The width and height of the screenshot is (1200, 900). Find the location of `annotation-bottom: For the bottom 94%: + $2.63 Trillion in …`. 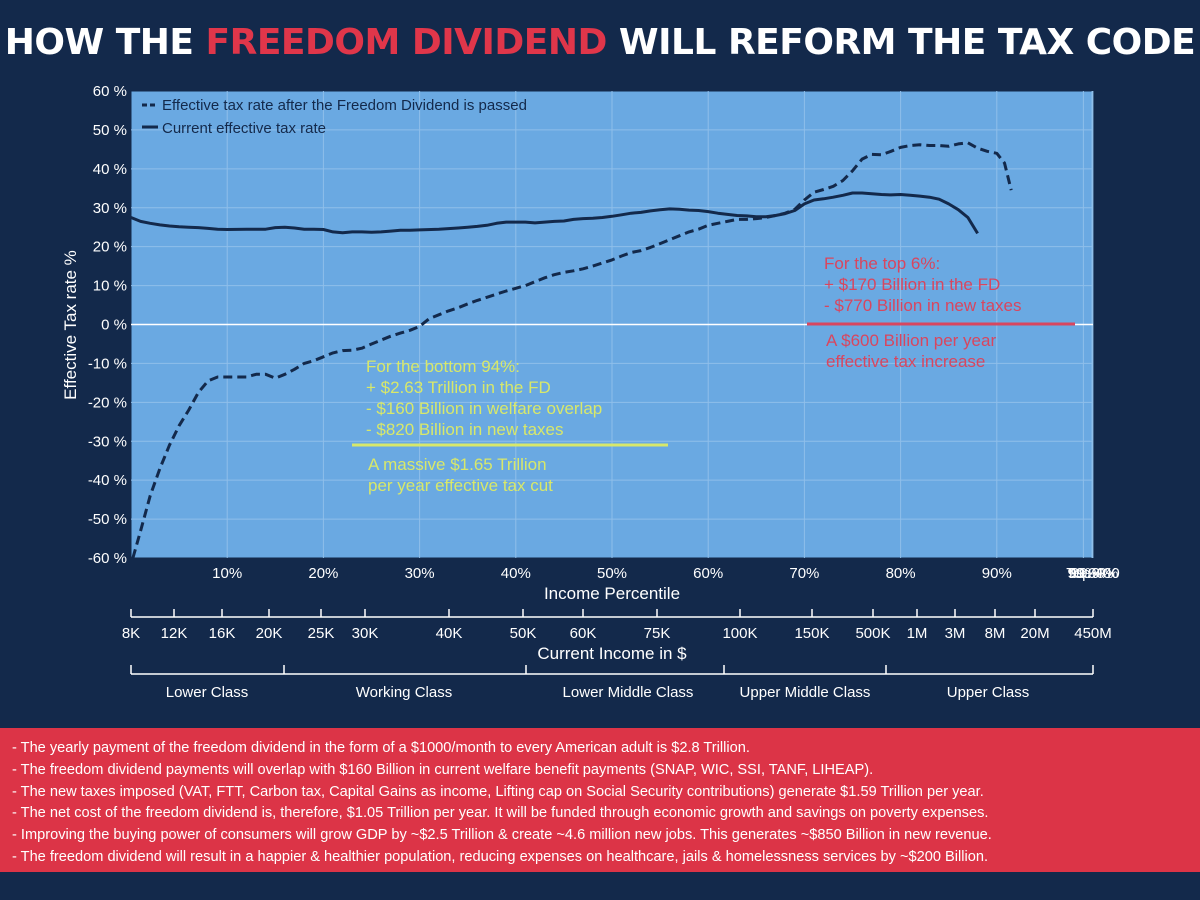

annotation-bottom: For the bottom 94%: + $2.63 Trillion in … is located at coordinates (510, 426).